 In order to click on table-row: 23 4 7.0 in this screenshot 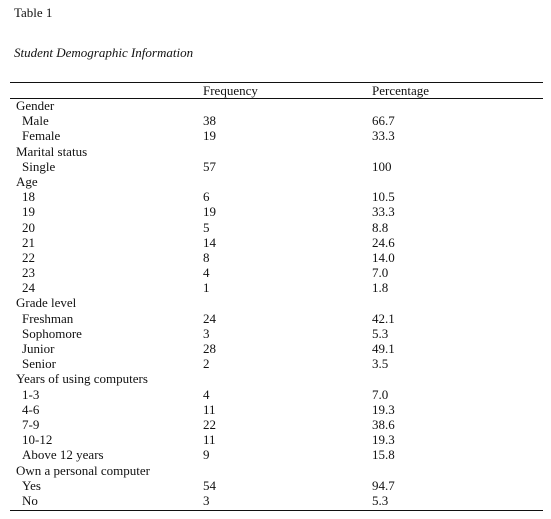, I will do `click(275, 272)`.